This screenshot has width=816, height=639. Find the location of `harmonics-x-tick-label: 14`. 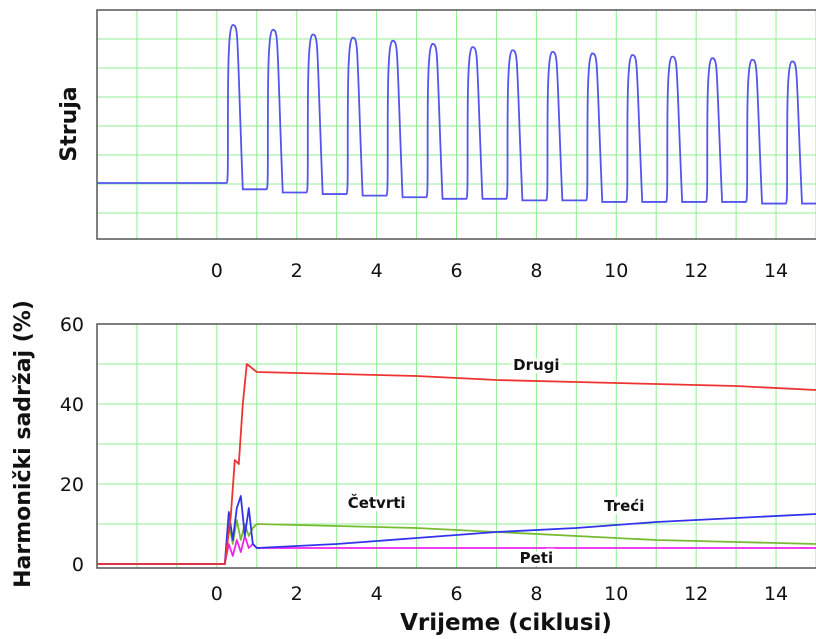

harmonics-x-tick-label: 14 is located at coordinates (776, 594).